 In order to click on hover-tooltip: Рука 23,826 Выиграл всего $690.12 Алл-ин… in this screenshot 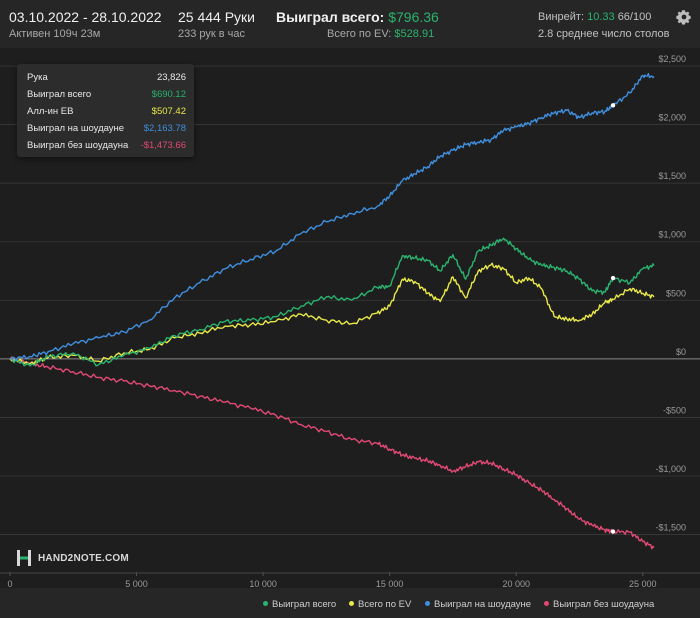, I will do `click(105, 110)`.